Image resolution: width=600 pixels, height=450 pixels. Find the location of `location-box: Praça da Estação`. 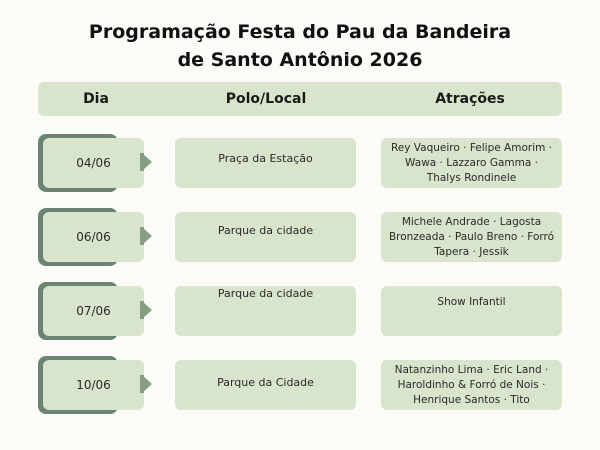

location-box: Praça da Estação is located at coordinates (265, 163).